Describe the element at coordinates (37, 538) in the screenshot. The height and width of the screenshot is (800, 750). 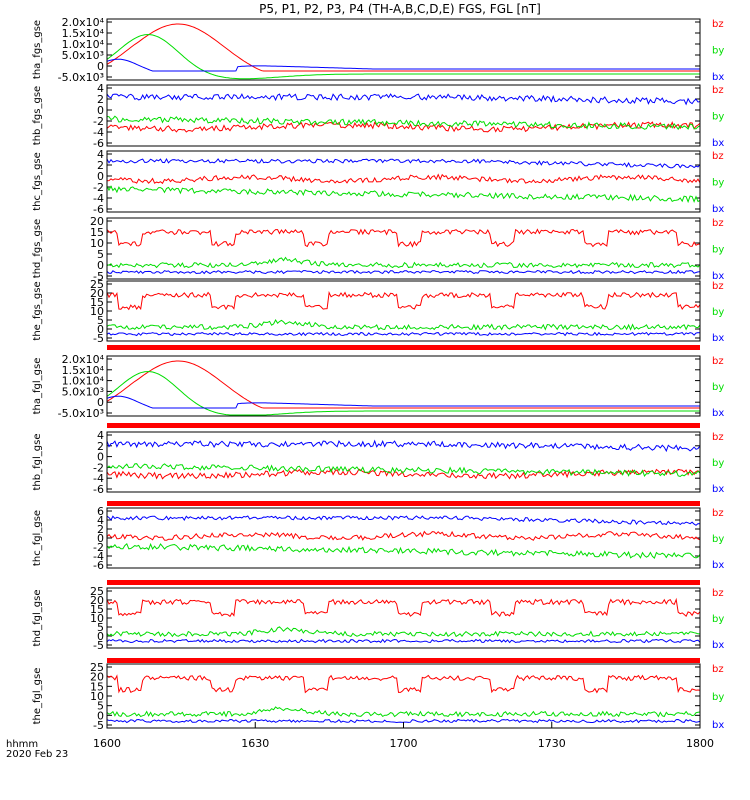
I see `y-axis-label: thc_fgl_gse` at that location.